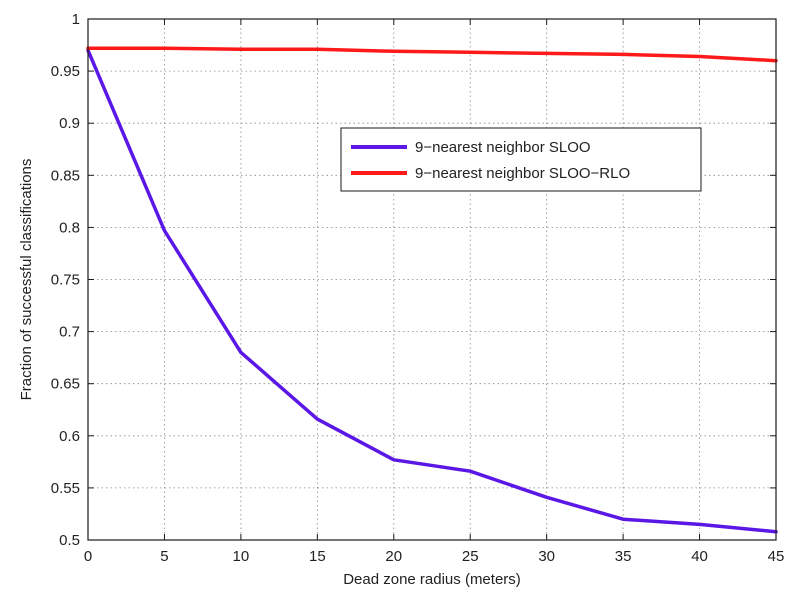  Describe the element at coordinates (522, 173) in the screenshot. I see `legend-label-sloo-rlo: 9−nearest neighbor SLOO−RLO` at that location.